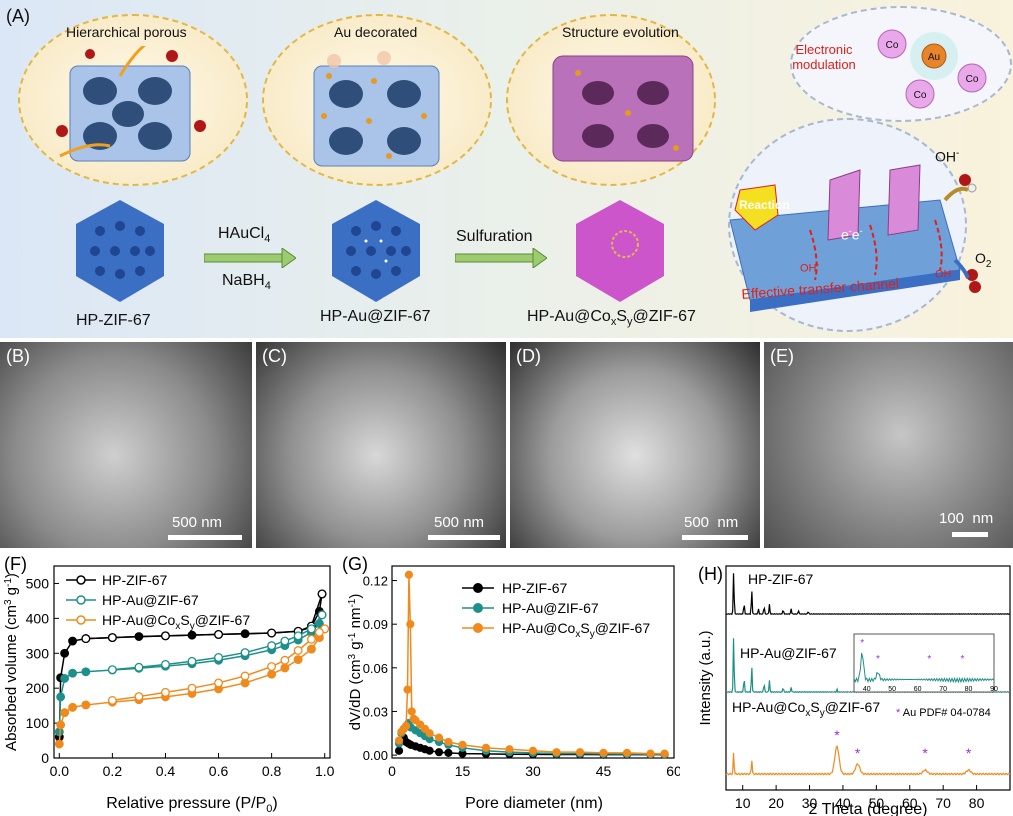 This screenshot has height=816, width=1013. I want to click on oh-product-label: OH-, so click(947, 156).